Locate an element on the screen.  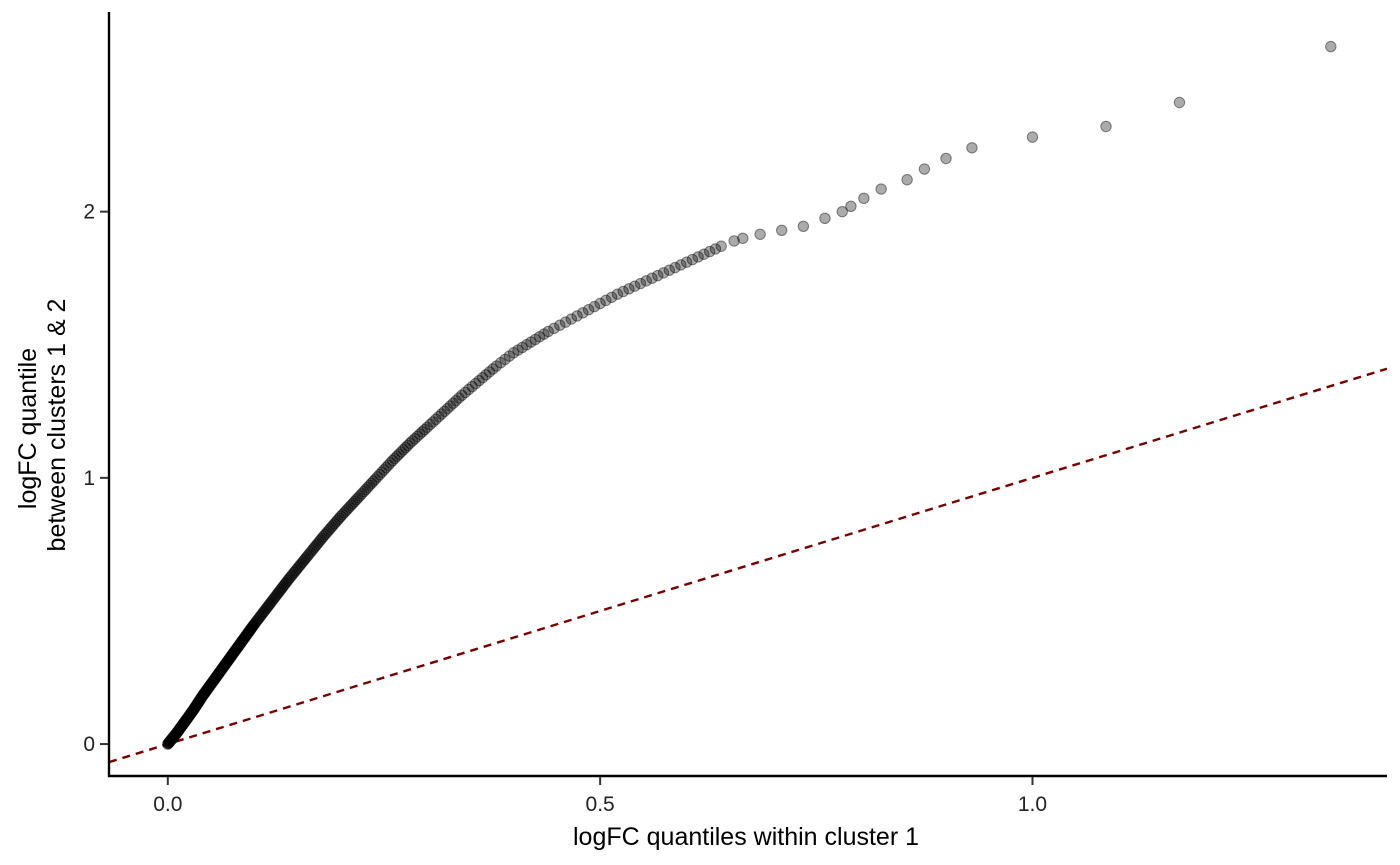
y-tick-label: 0 is located at coordinates (89, 744).